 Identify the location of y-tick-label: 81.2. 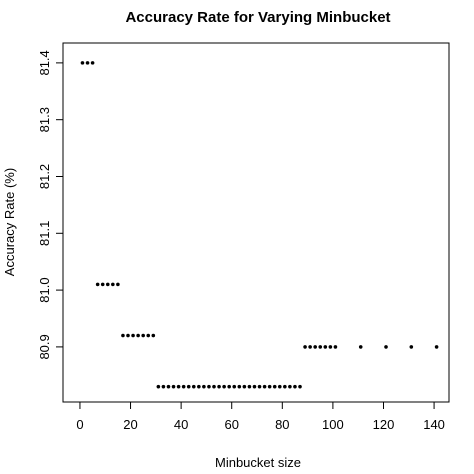
(44, 176).